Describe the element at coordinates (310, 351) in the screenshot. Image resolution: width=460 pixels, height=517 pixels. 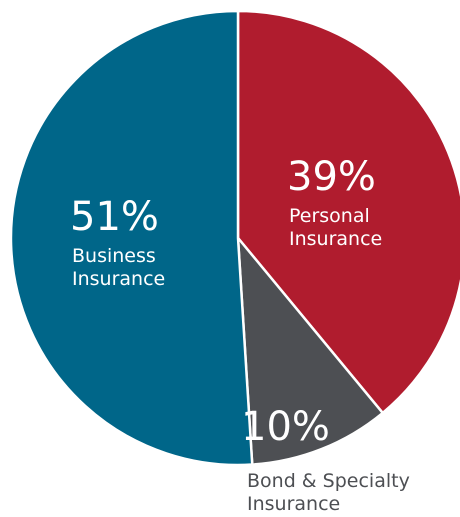
I see `pie-slice-bond-specialty-insurance` at that location.